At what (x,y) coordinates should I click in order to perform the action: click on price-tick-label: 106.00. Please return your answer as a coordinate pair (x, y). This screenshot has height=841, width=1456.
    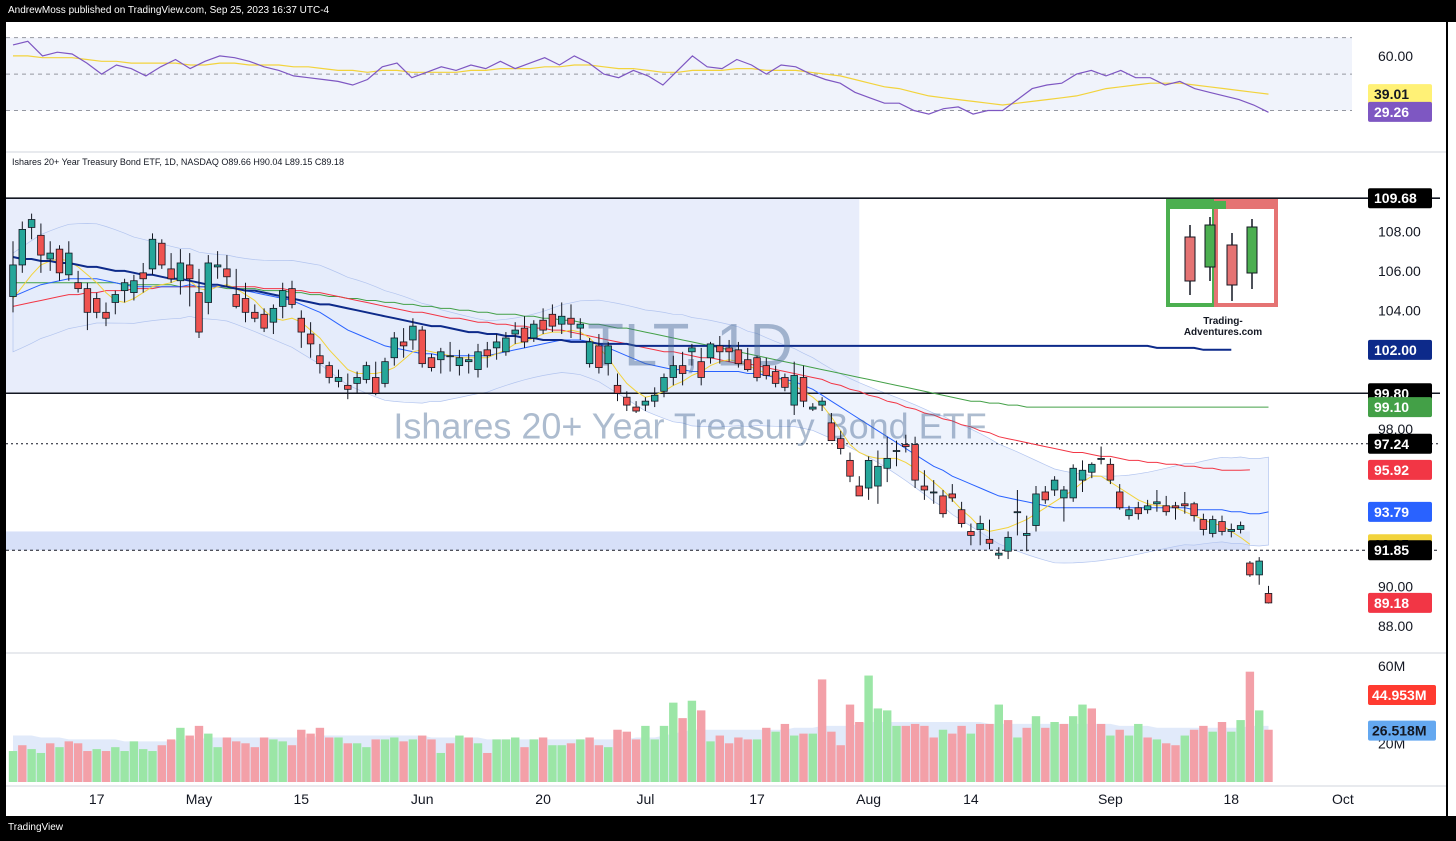
    Looking at the image, I should click on (1399, 271).